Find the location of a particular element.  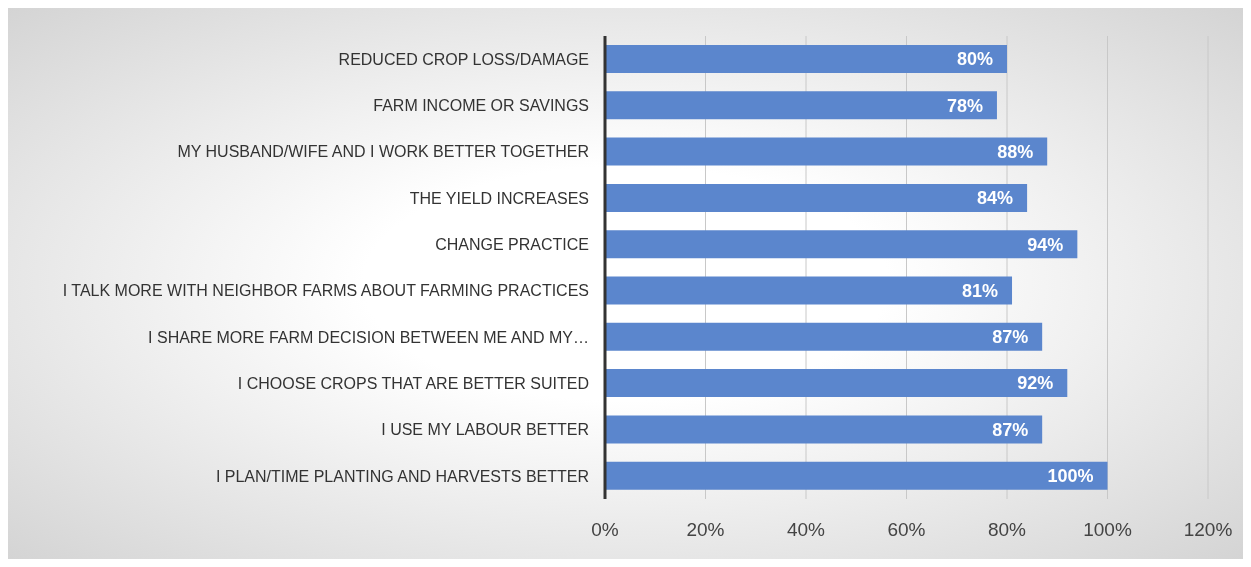

x-tick-label: 120% is located at coordinates (1208, 530).